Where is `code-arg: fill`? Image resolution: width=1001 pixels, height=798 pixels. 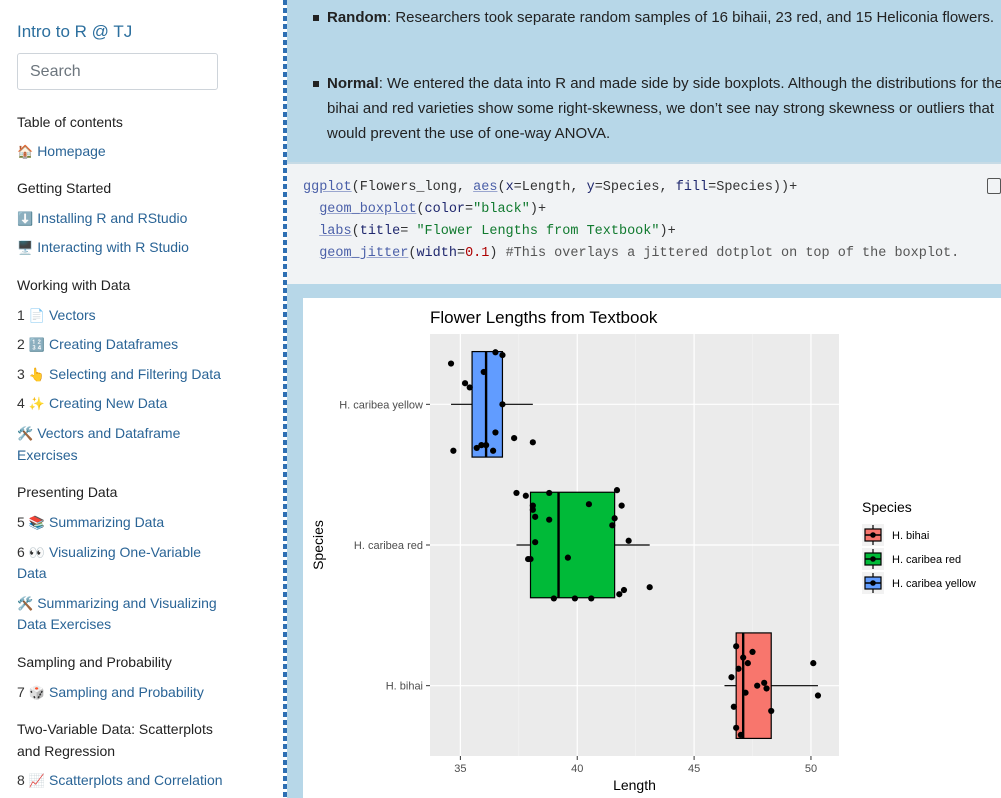 code-arg: fill is located at coordinates (692, 187).